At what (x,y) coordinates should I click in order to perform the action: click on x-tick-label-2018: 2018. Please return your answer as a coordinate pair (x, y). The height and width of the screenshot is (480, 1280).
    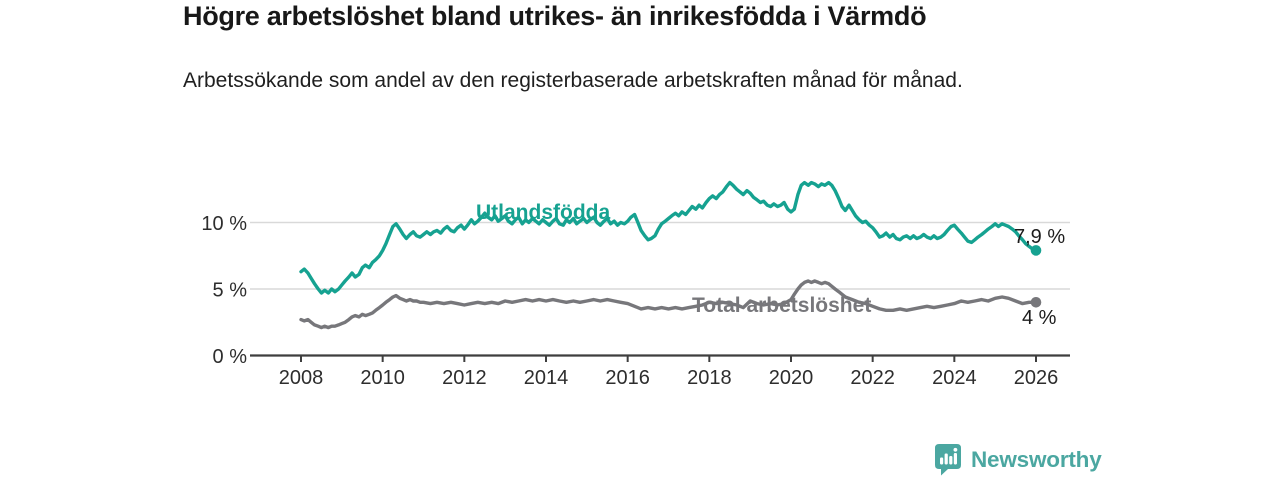
    Looking at the image, I should click on (709, 378).